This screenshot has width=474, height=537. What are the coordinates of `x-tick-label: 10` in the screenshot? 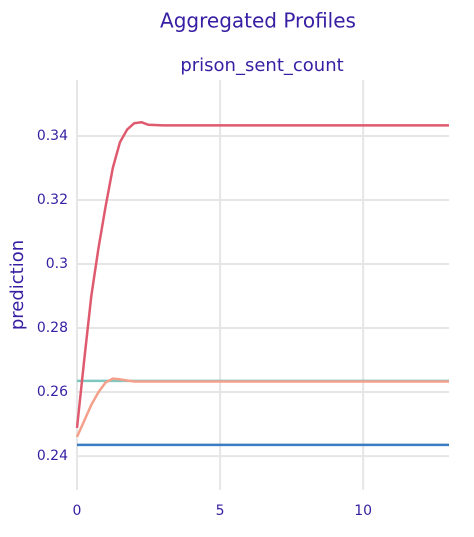 It's located at (363, 511).